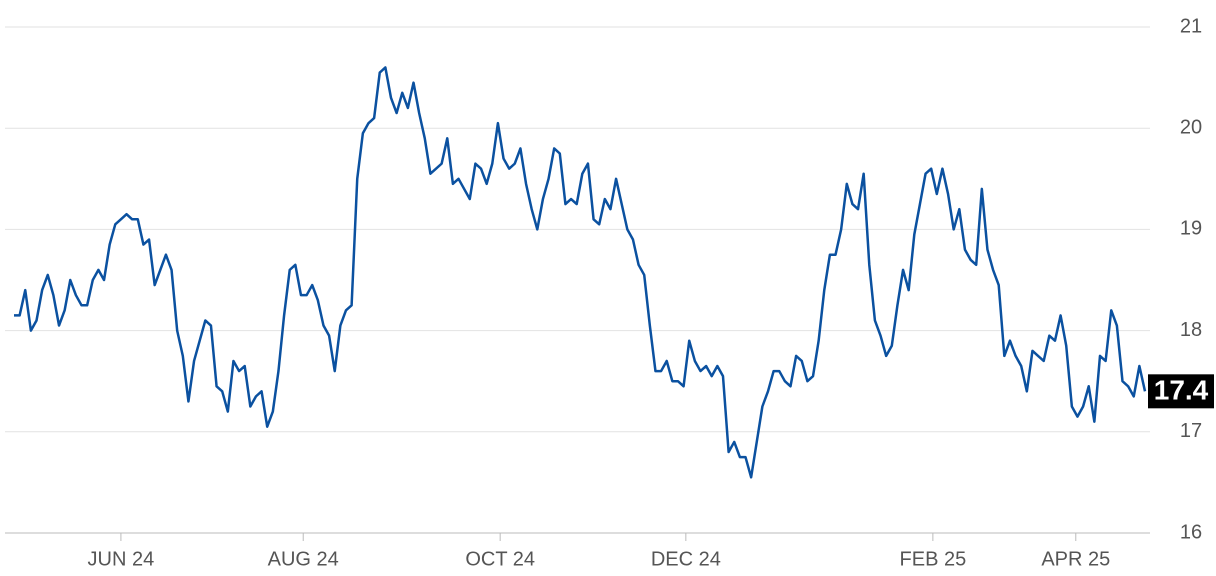  Describe the element at coordinates (121, 559) in the screenshot. I see `x-tick-label: JUN 24` at that location.